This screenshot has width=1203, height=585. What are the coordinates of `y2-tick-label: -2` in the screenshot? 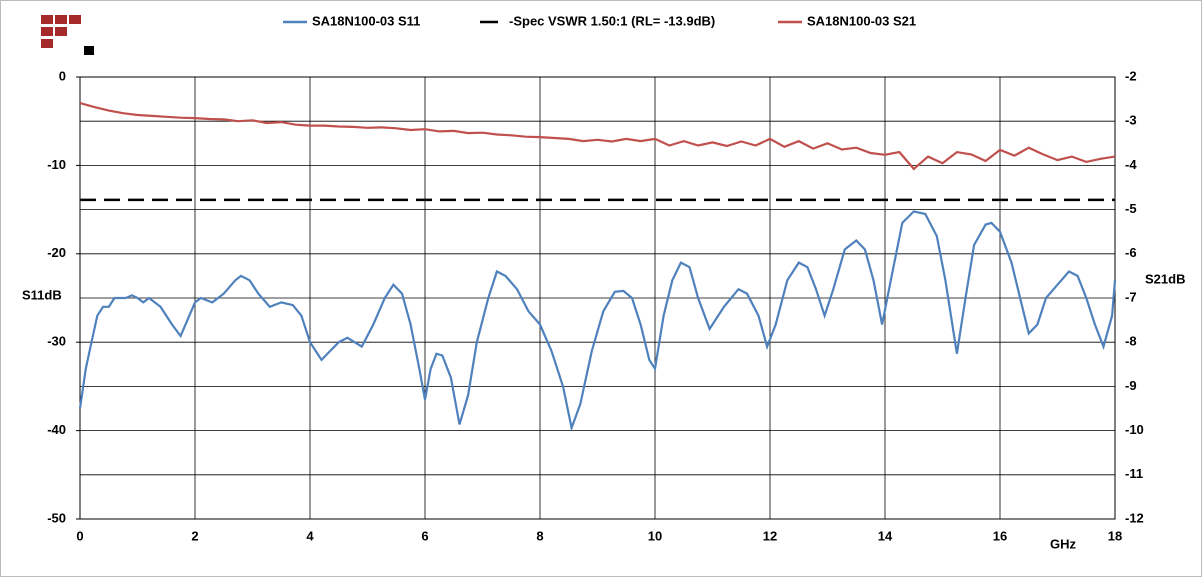 It's located at (1131, 75).